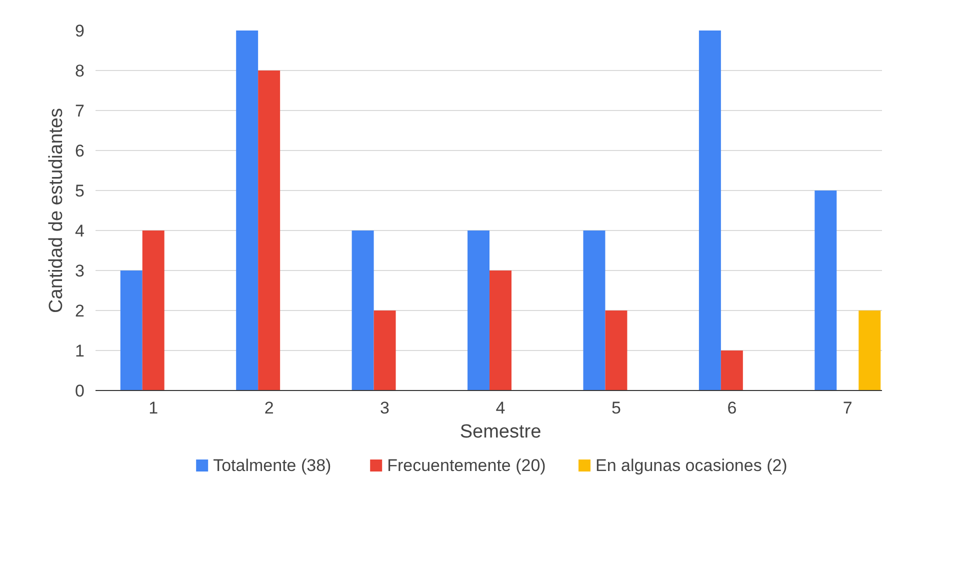 Image resolution: width=961 pixels, height=579 pixels. I want to click on x-axis-title: Semestre, so click(501, 432).